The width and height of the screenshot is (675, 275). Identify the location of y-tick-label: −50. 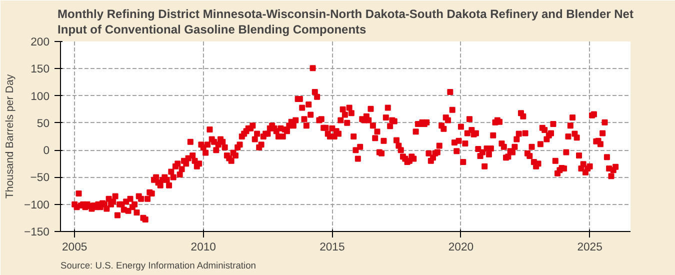
(40, 178).